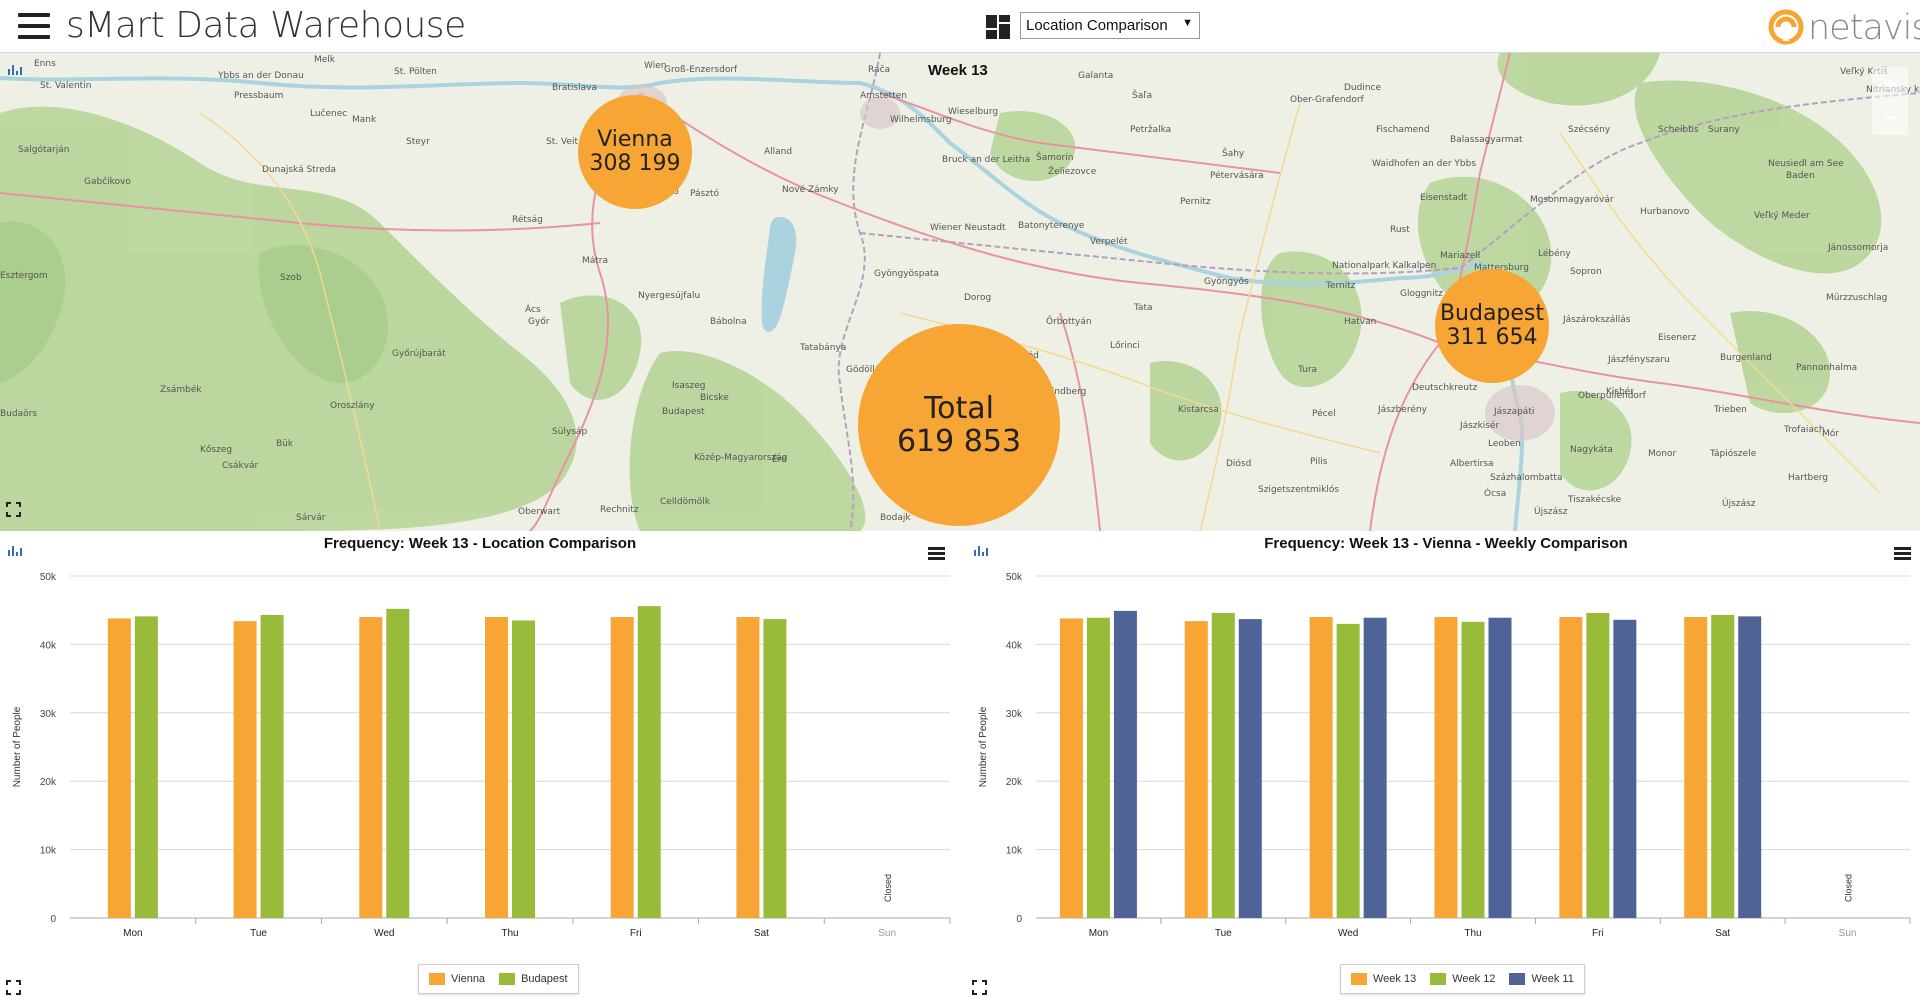  I want to click on x-tick-label: Sun, so click(887, 933).